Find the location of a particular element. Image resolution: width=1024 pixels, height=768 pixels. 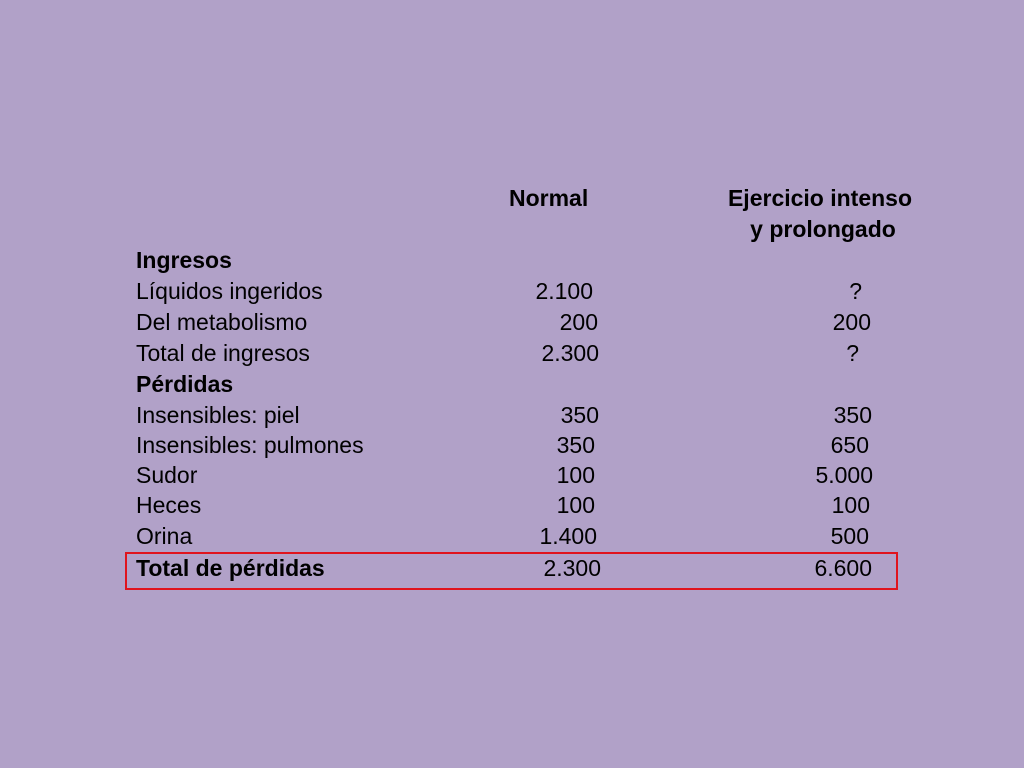

row-exercise-value: 650 is located at coordinates (849, 445).